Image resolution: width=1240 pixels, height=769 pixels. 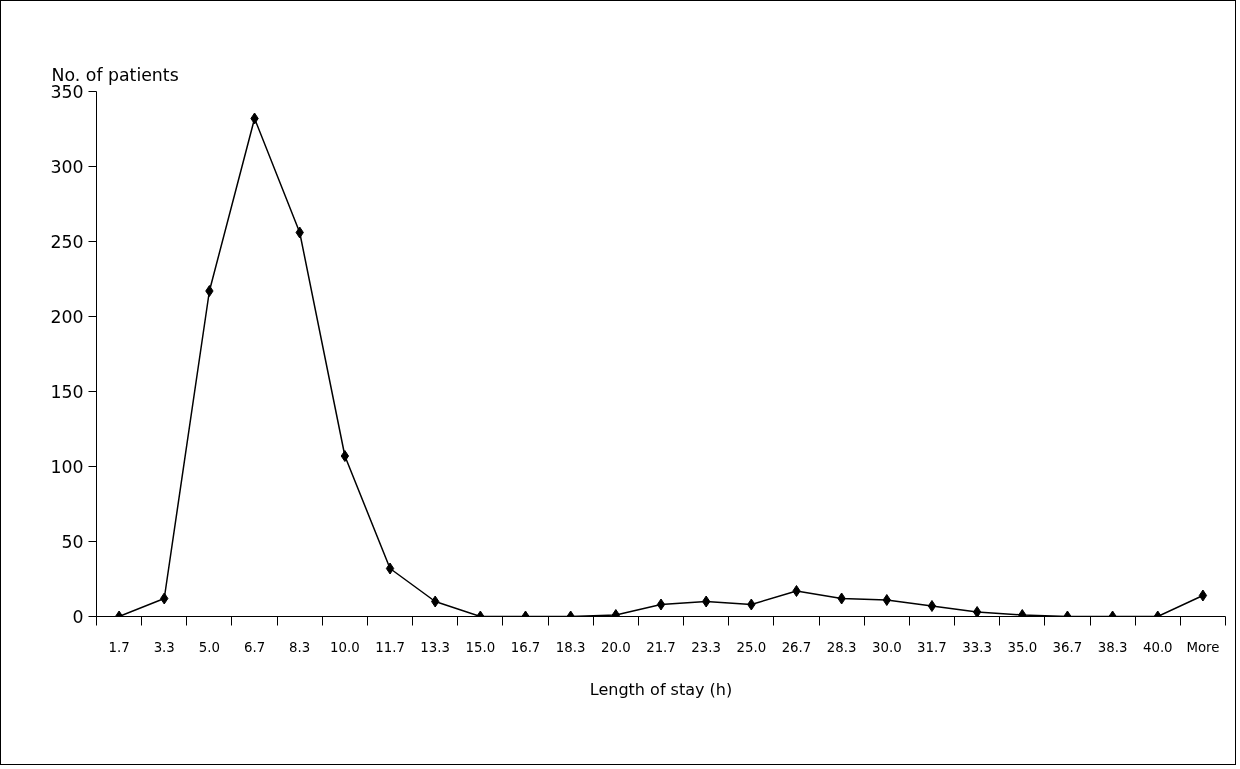 I want to click on x-tick-label: 35.0, so click(x=1022, y=647).